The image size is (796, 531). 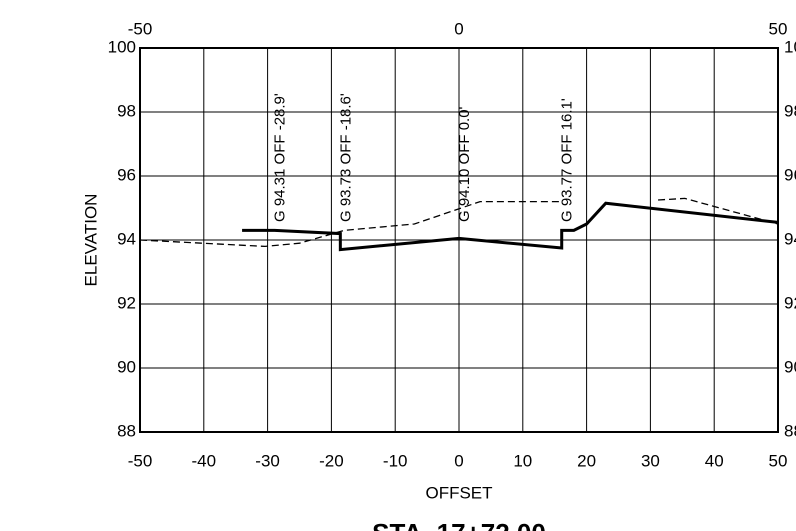 I want to click on x-tick-label: 40, so click(x=714, y=460).